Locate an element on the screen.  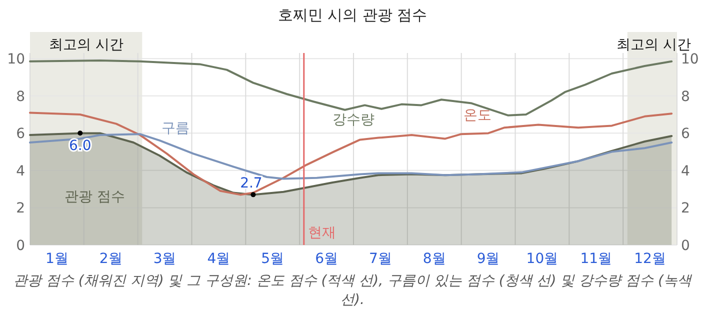
y2-tick-label: 4 is located at coordinates (685, 171).